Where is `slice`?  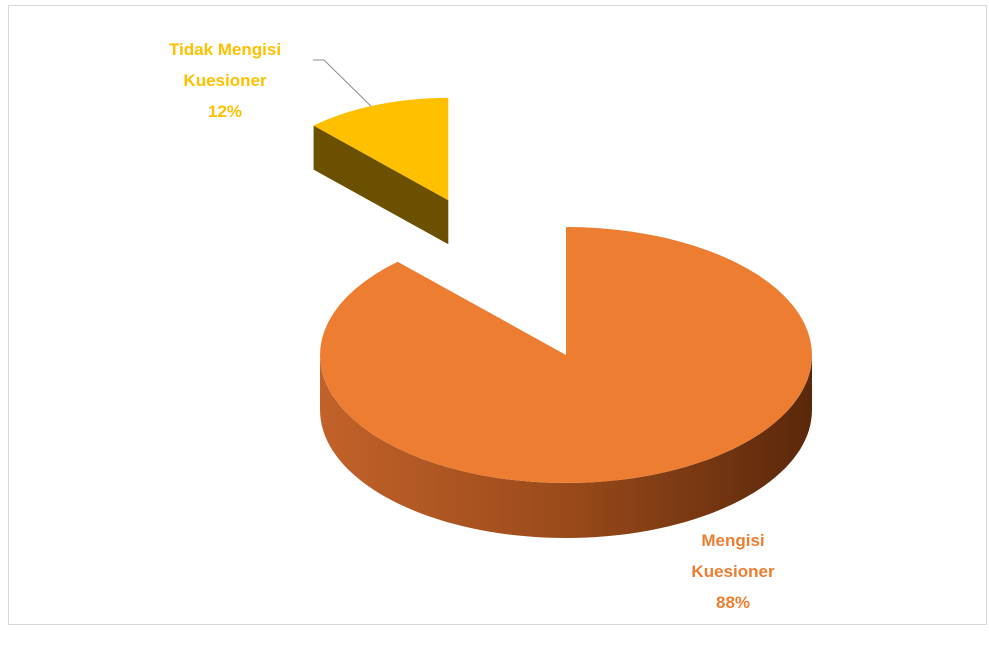
slice is located at coordinates (381, 149).